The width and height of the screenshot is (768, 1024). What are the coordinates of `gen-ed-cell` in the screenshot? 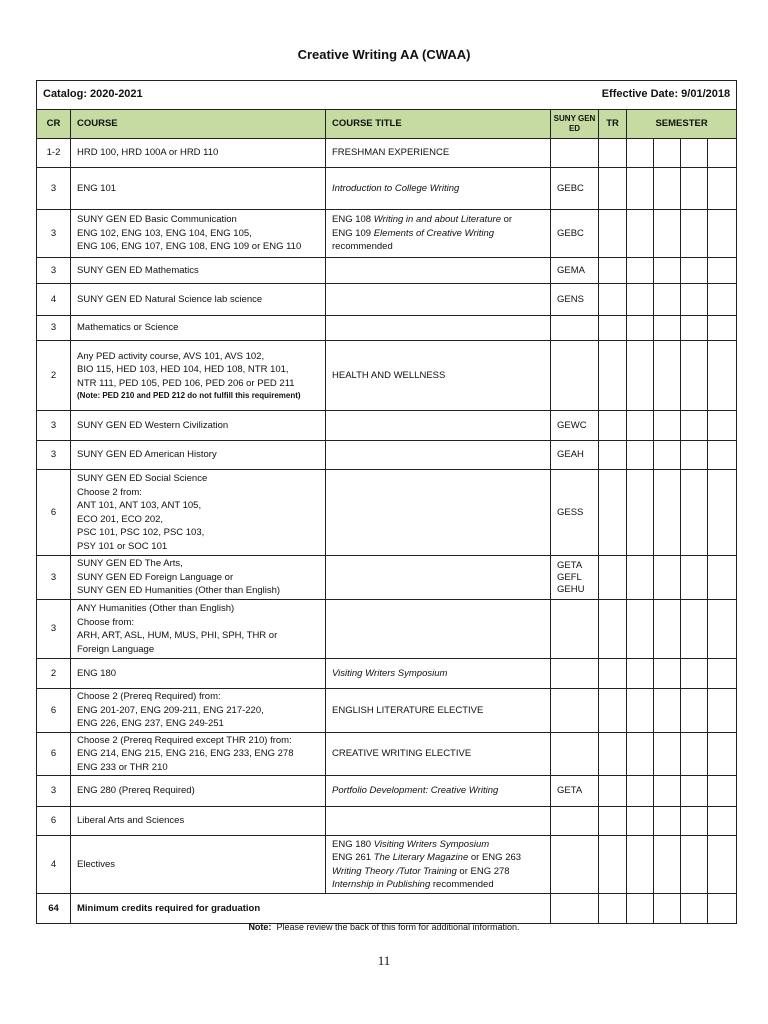 It's located at (574, 375).